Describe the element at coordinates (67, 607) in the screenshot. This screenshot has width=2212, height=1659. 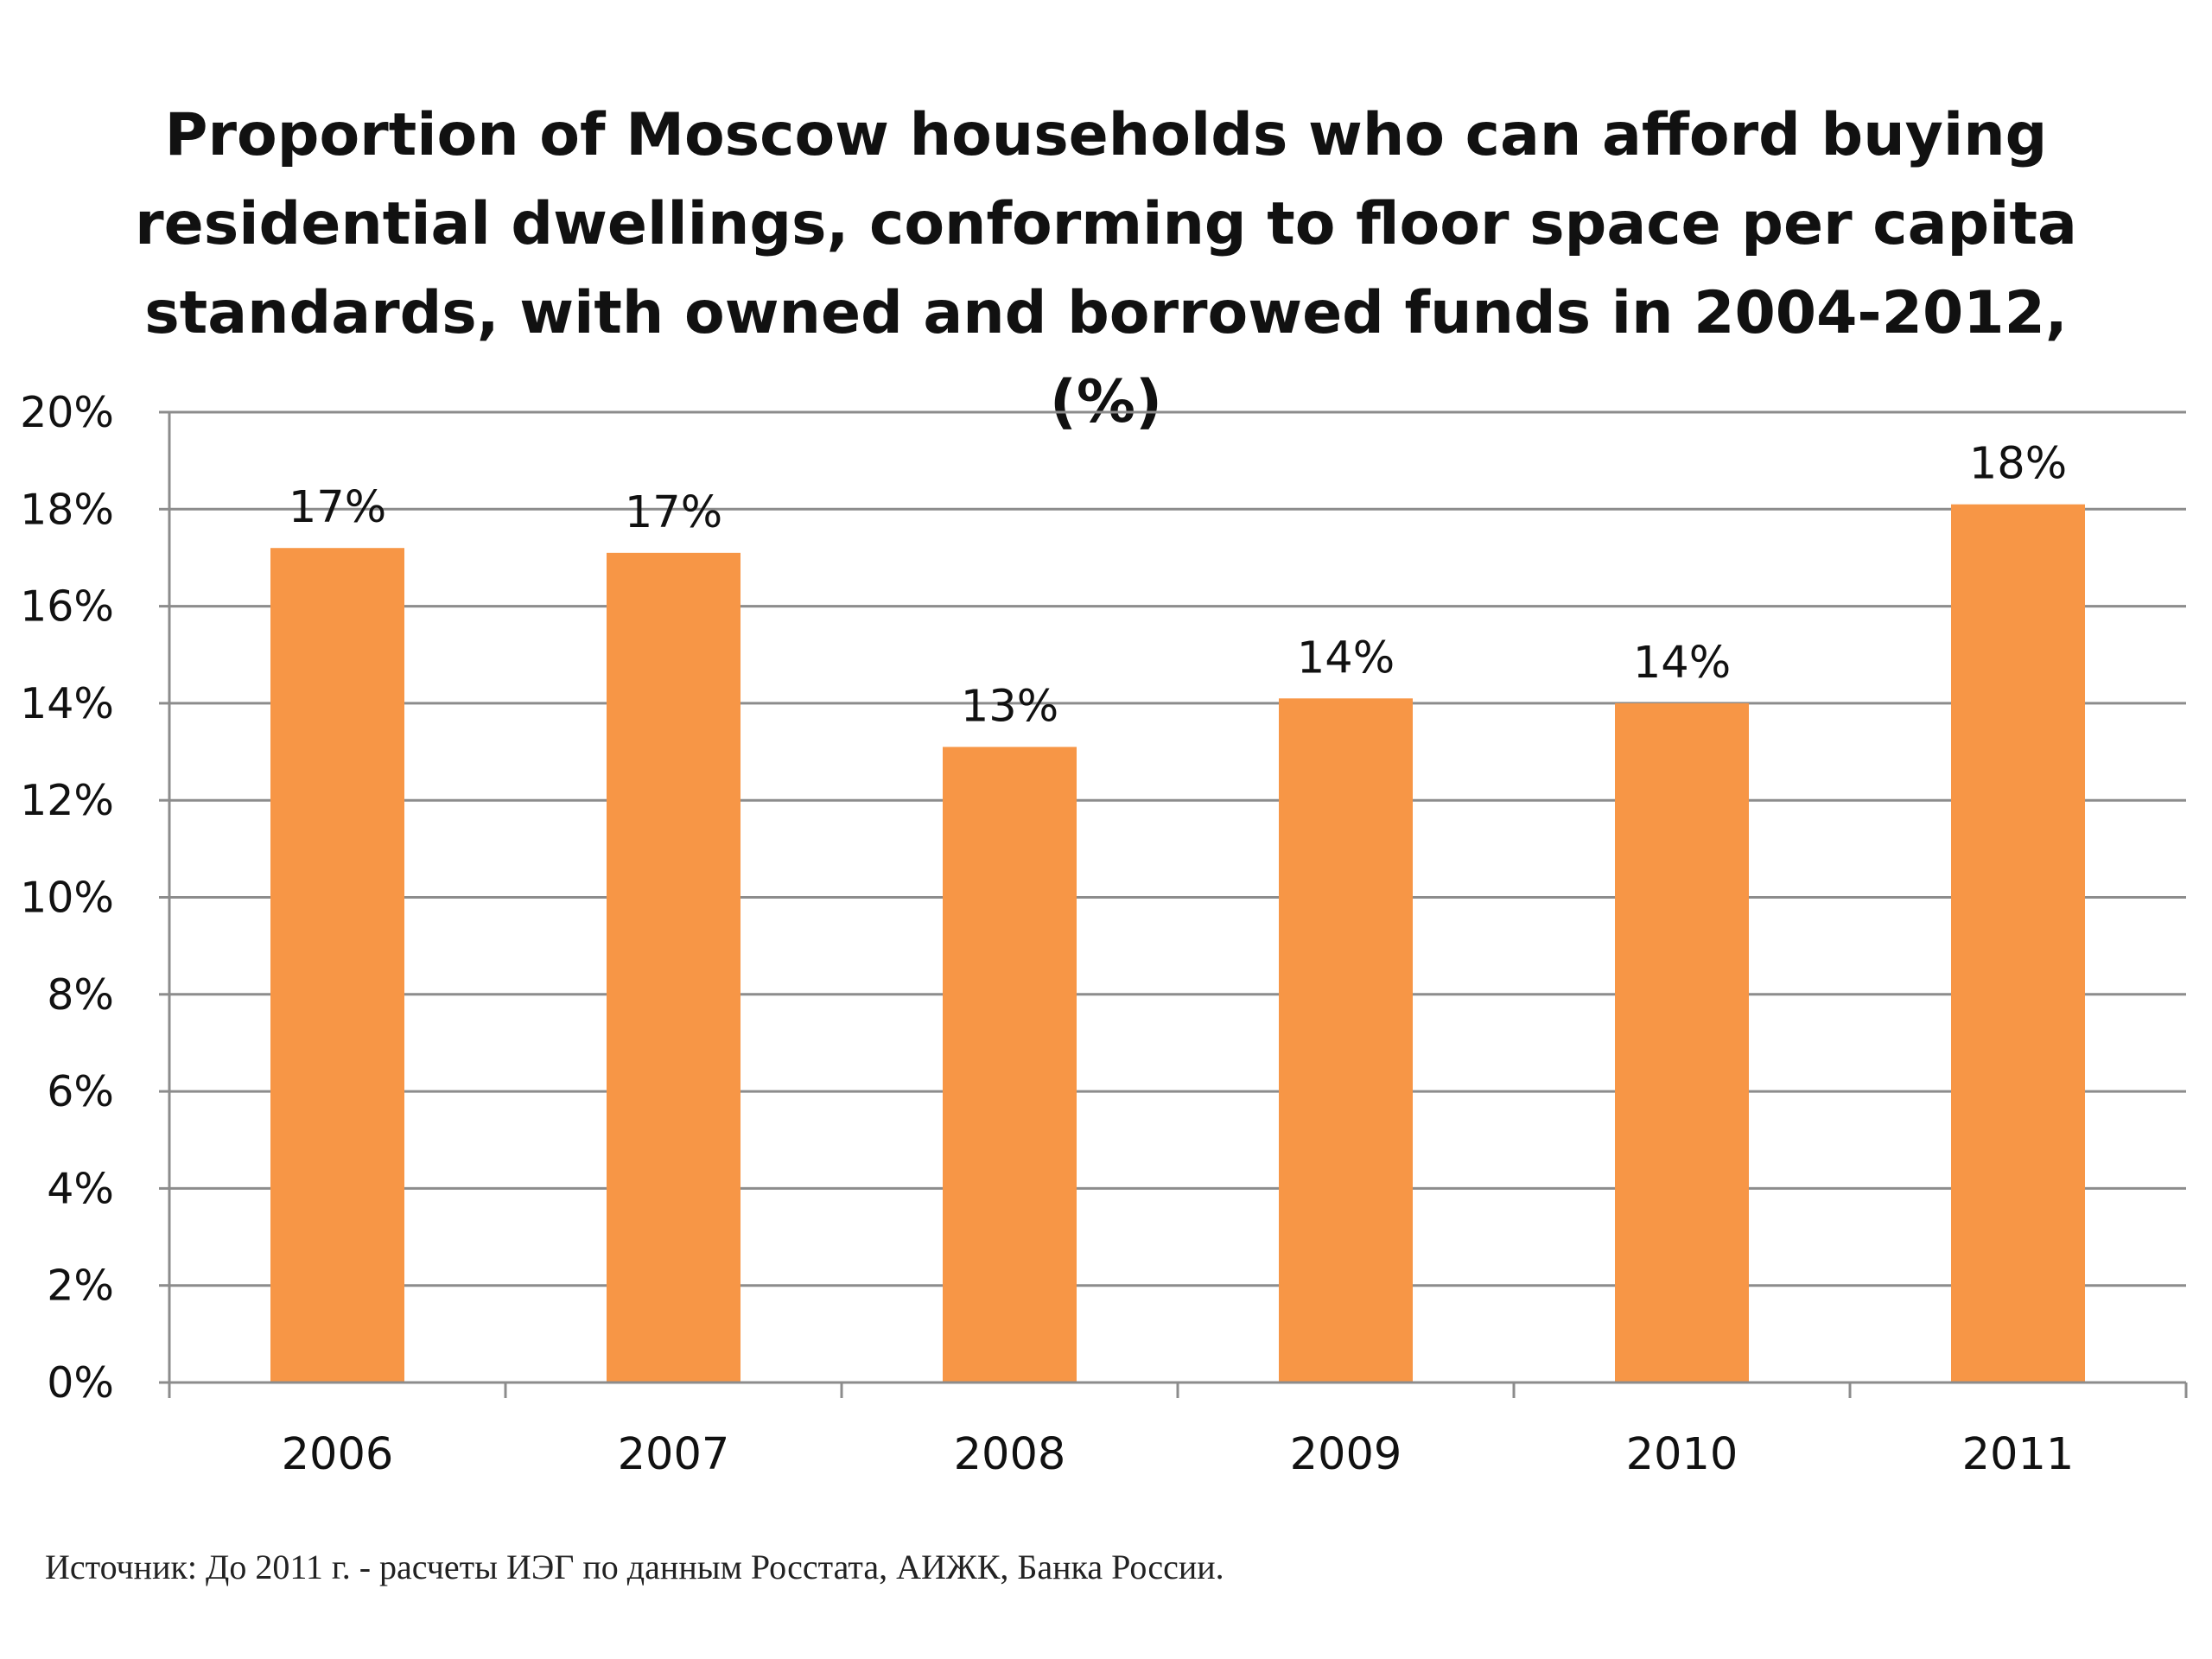
I see `y-tick-label: 16%` at that location.